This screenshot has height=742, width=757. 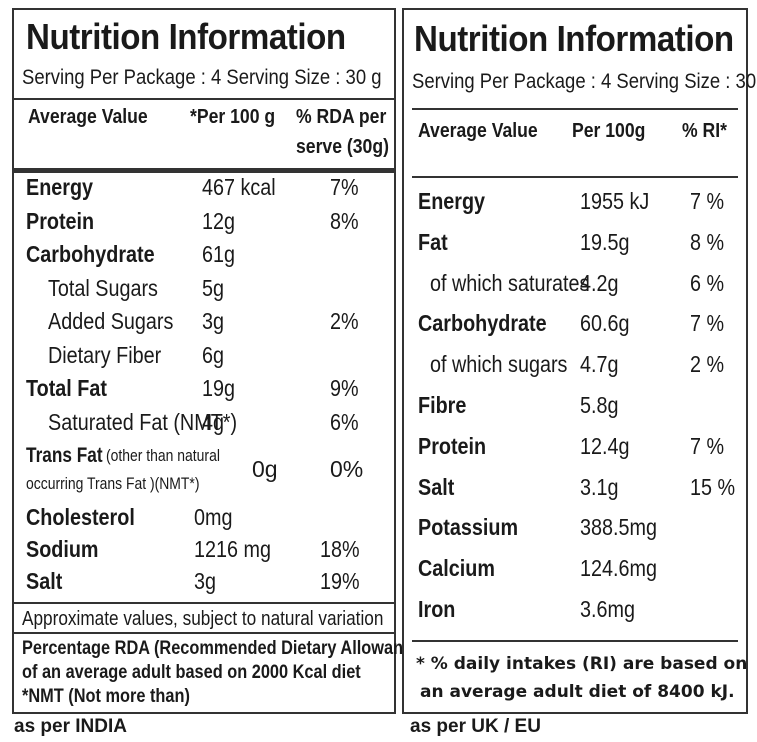 What do you see at coordinates (609, 131) in the screenshot?
I see `uk-header-per100: Per 100g` at bounding box center [609, 131].